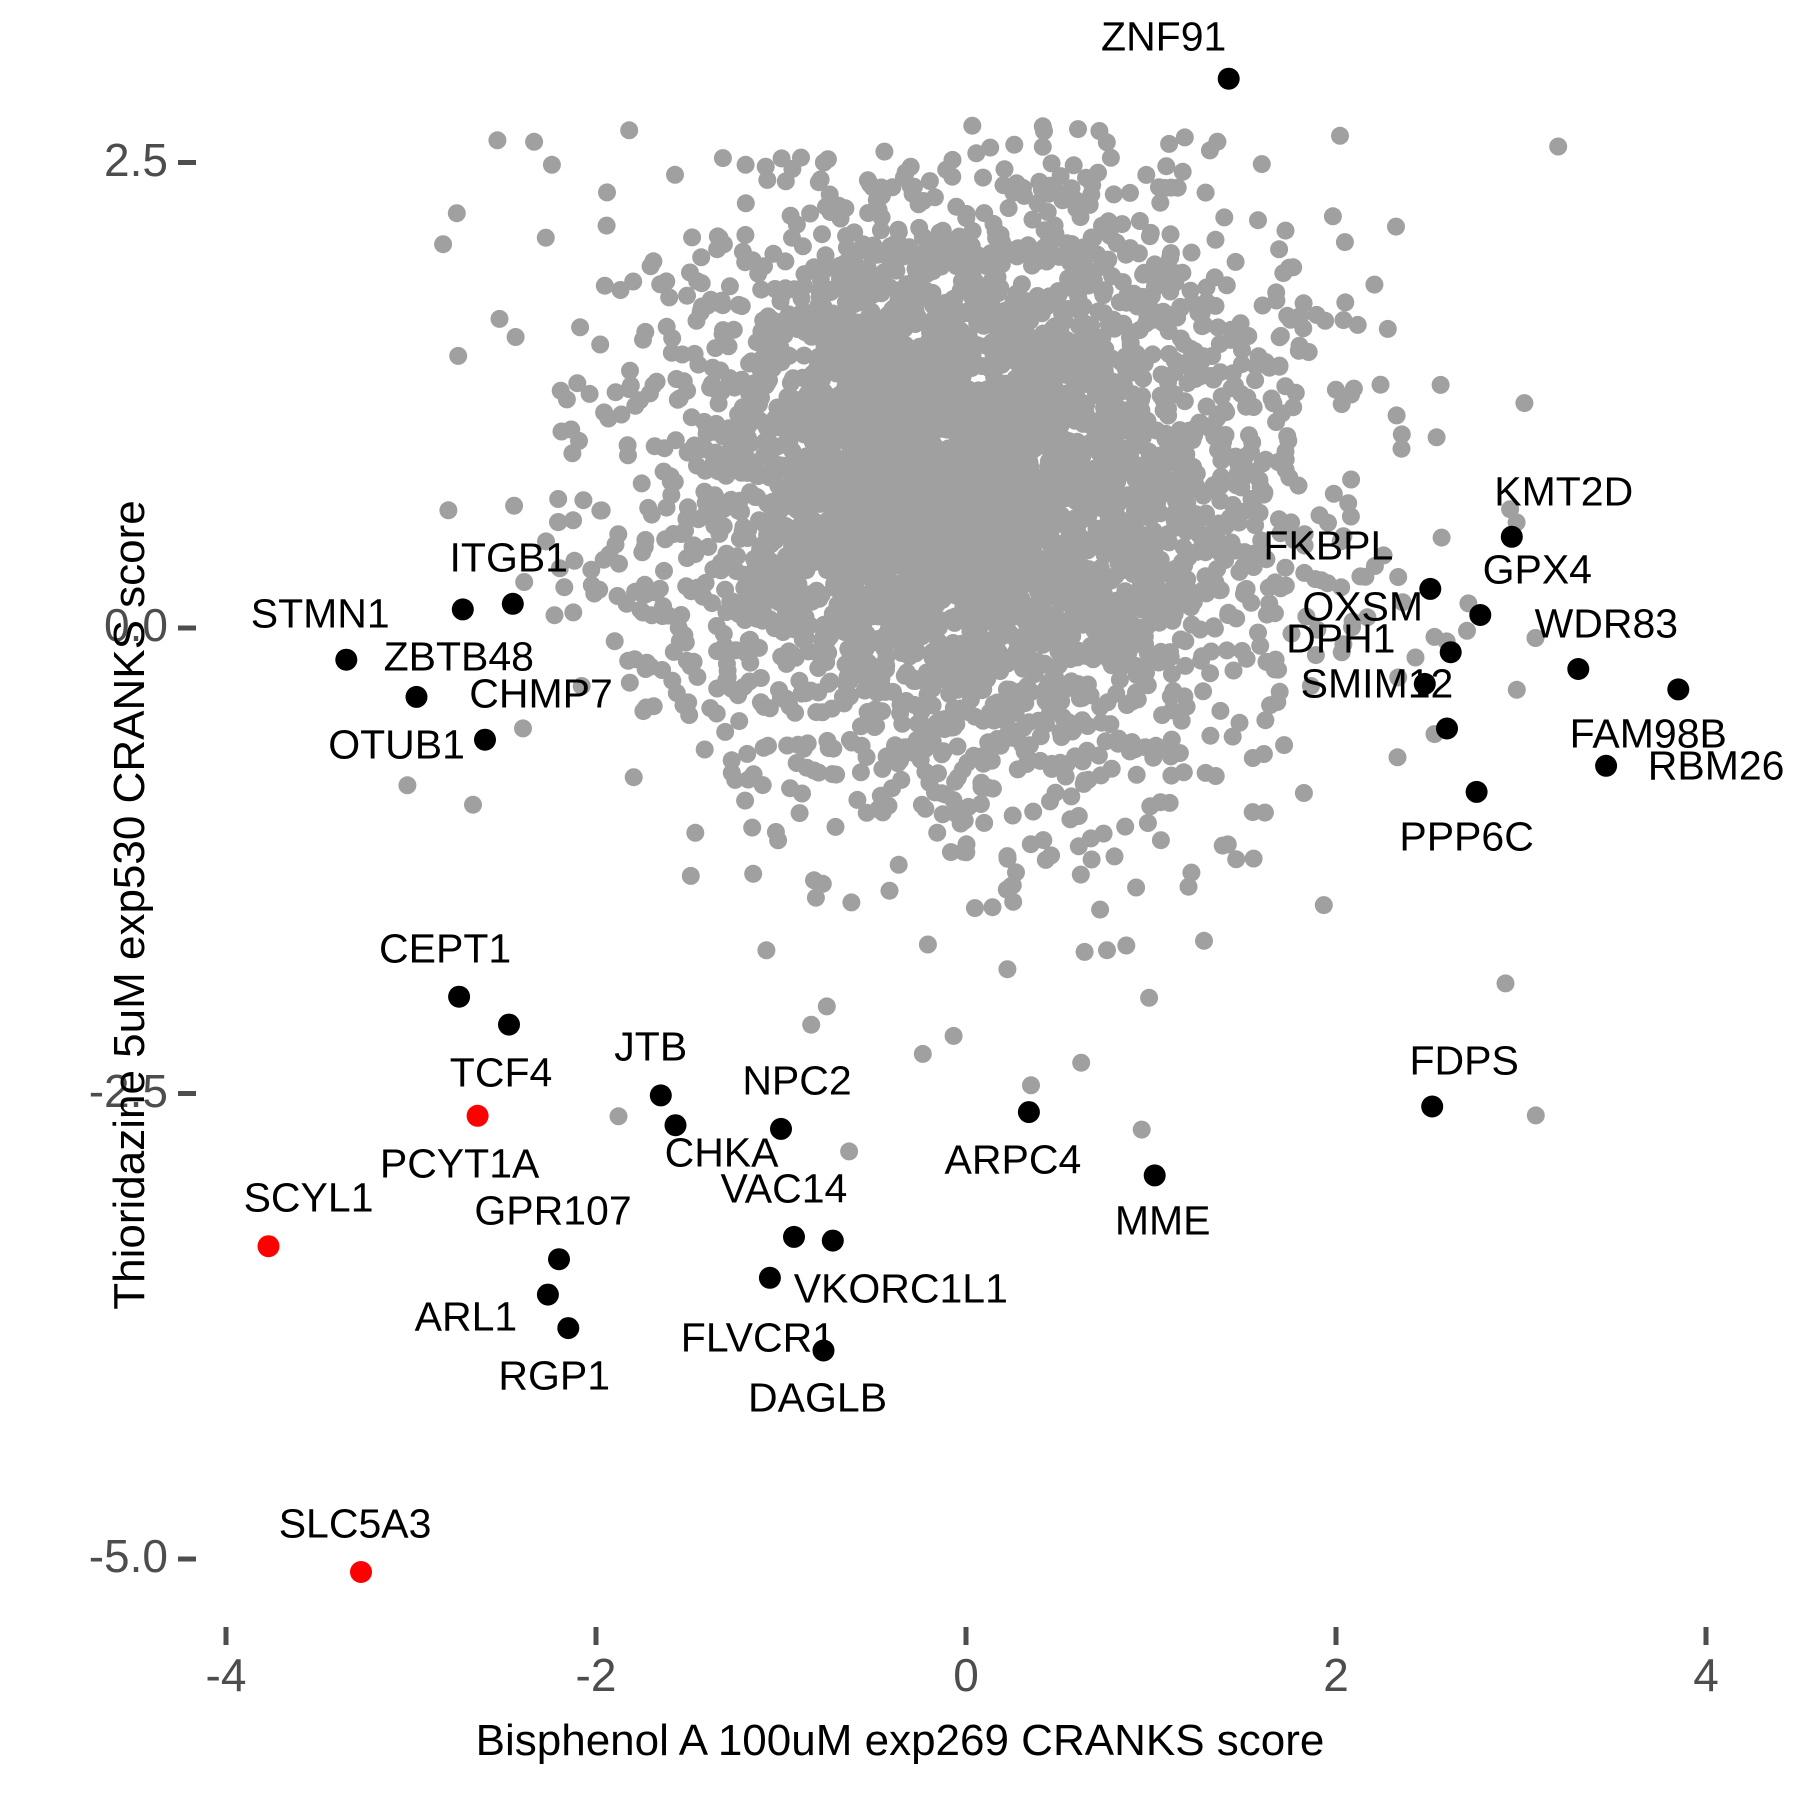 The image size is (1800, 1800). What do you see at coordinates (818, 1397) in the screenshot?
I see `gene-label-daglb: DAGLB` at bounding box center [818, 1397].